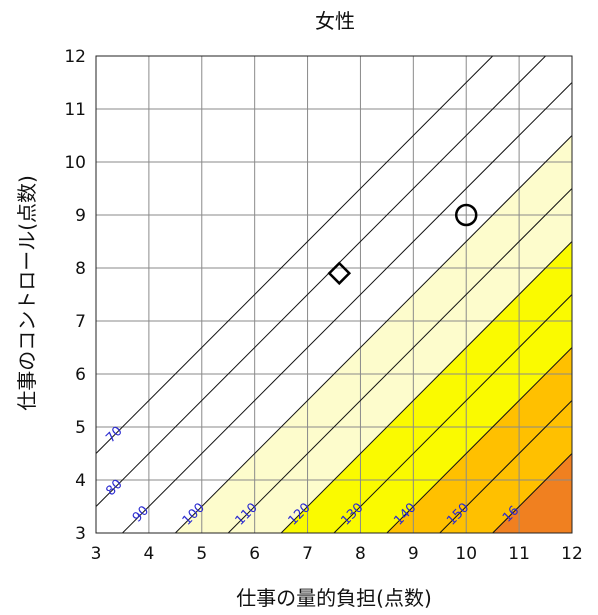 Image resolution: width=598 pixels, height=615 pixels. What do you see at coordinates (466, 554) in the screenshot?
I see `x-tick-label: 10` at bounding box center [466, 554].